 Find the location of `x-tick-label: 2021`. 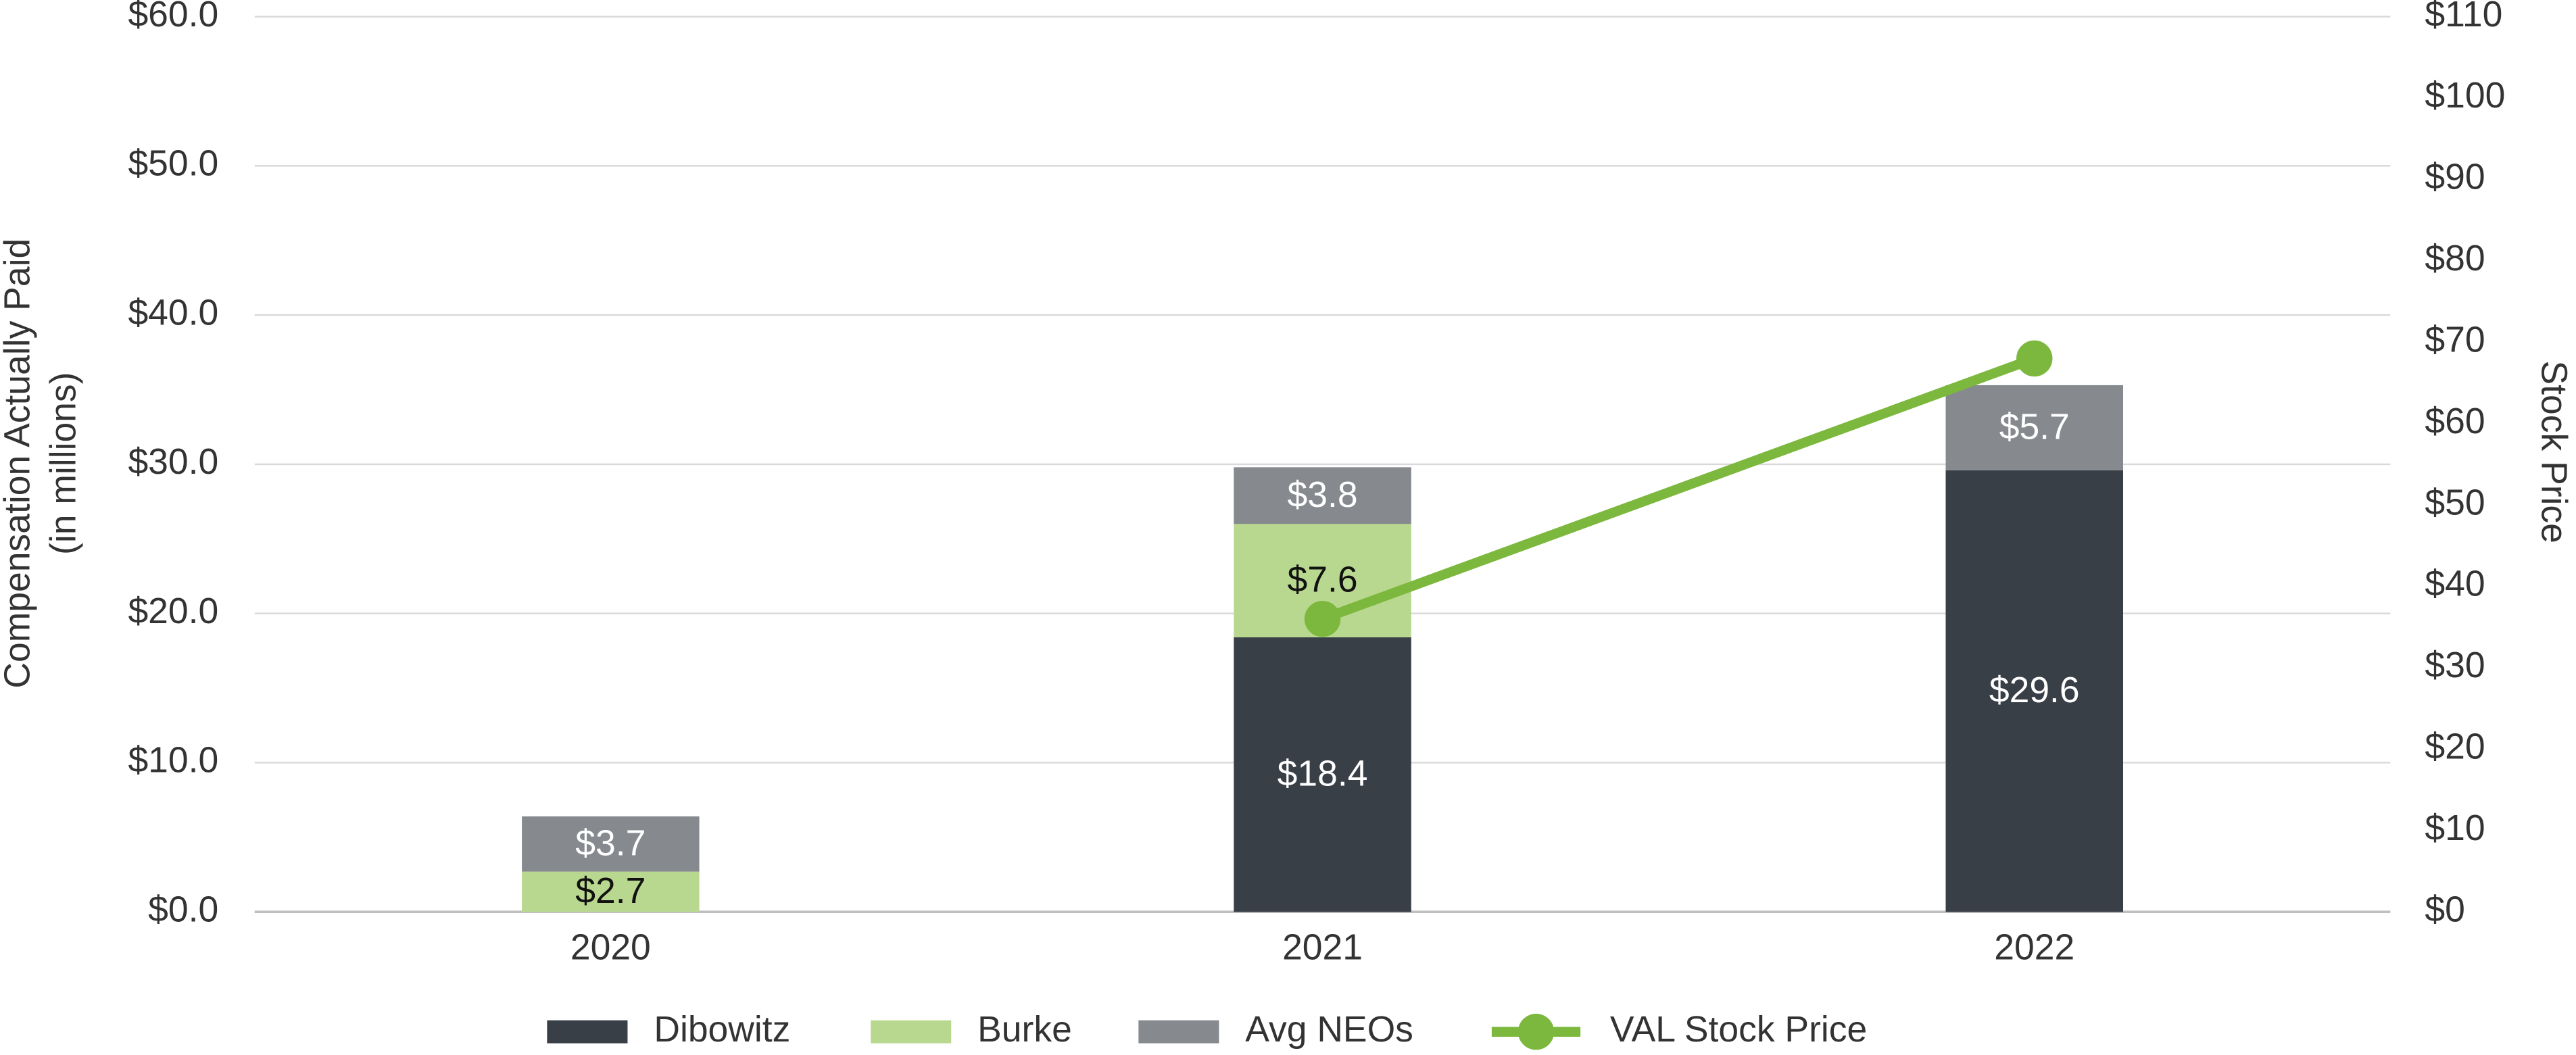

x-tick-label: 2021 is located at coordinates (1322, 947).